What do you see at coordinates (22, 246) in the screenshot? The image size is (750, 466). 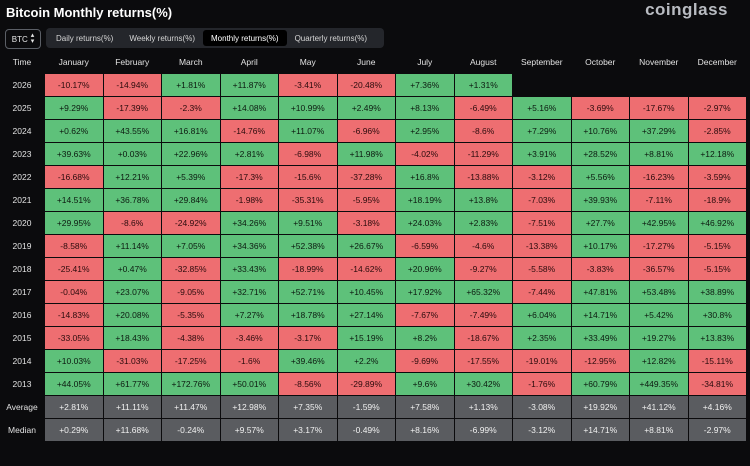 I see `row-label-year: 2019` at bounding box center [22, 246].